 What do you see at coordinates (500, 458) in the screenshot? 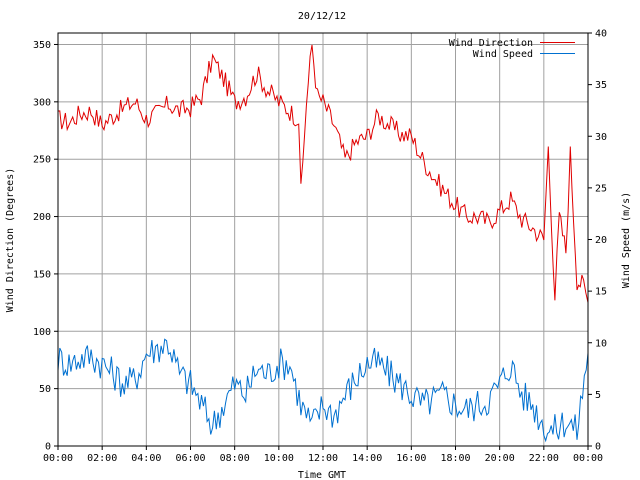
I see `x-tick-label: 20:00` at bounding box center [500, 458].